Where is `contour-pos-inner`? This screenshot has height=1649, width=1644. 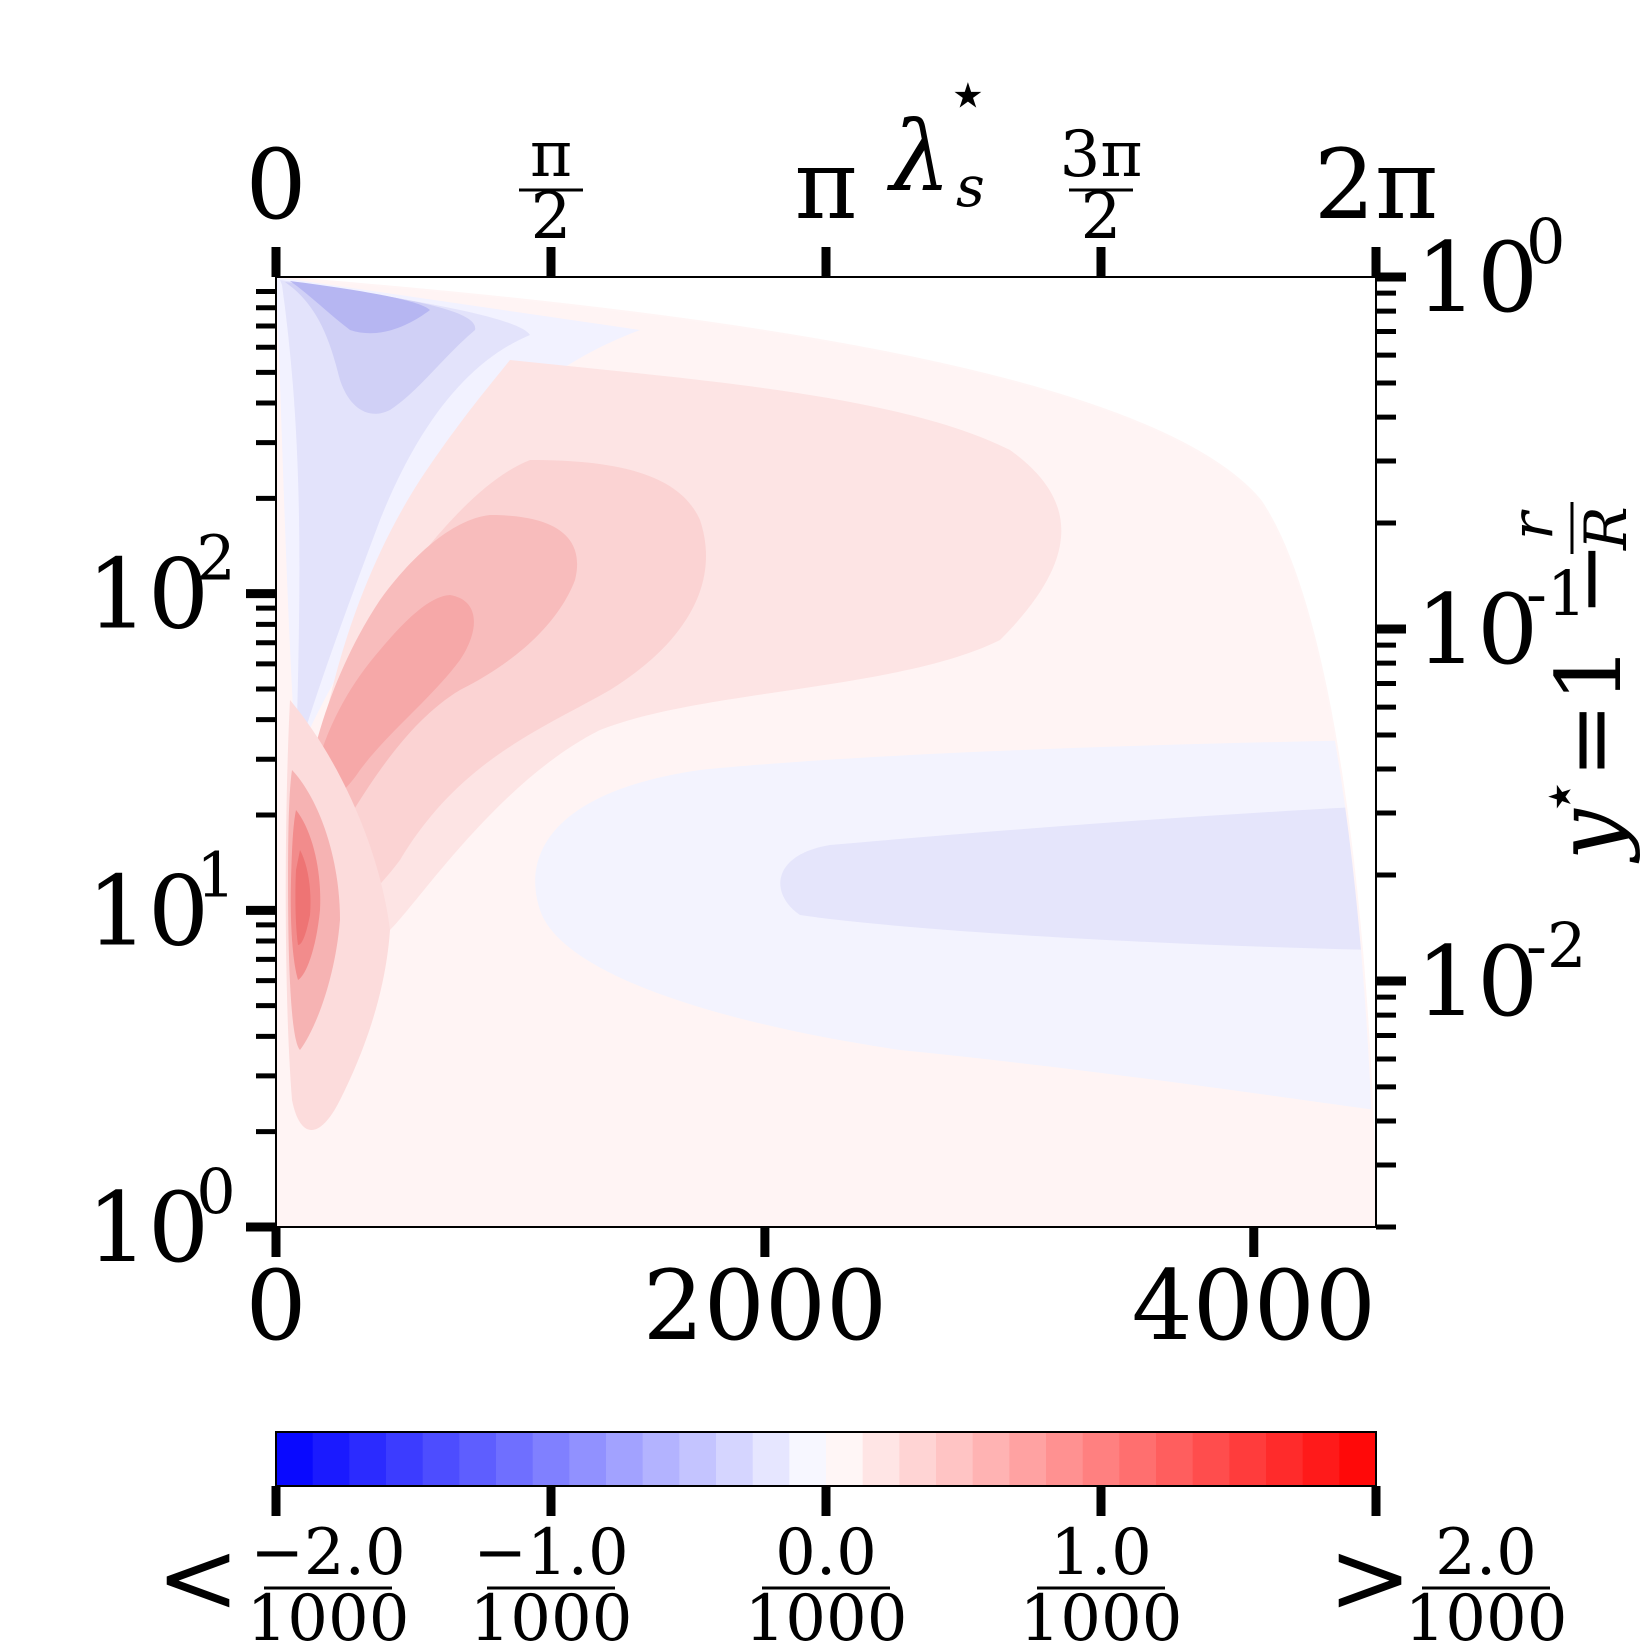
contour-pos-inner is located at coordinates (439, 690).